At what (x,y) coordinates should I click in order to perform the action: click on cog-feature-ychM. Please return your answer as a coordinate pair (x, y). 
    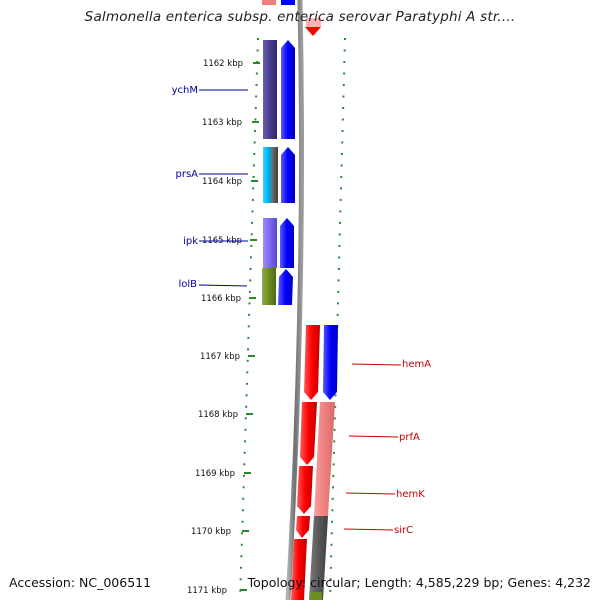
    Looking at the image, I should click on (270, 89).